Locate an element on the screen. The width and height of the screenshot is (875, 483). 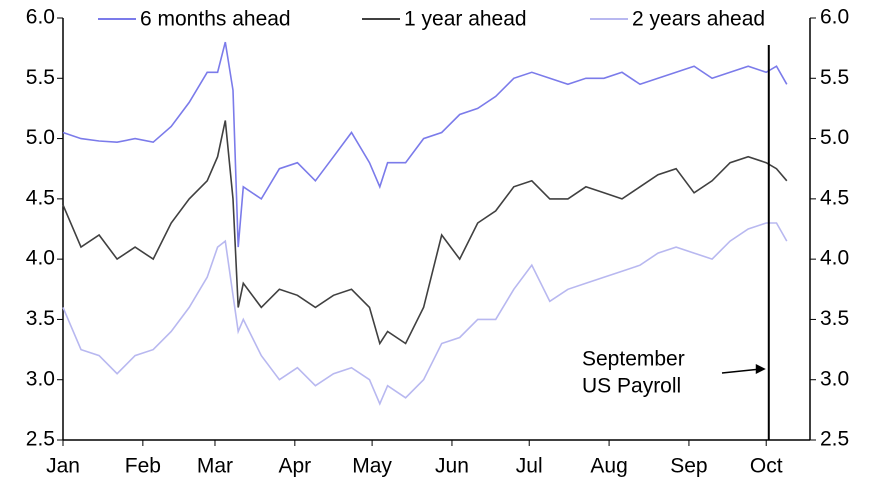
x-tick-label: Mar is located at coordinates (215, 466).